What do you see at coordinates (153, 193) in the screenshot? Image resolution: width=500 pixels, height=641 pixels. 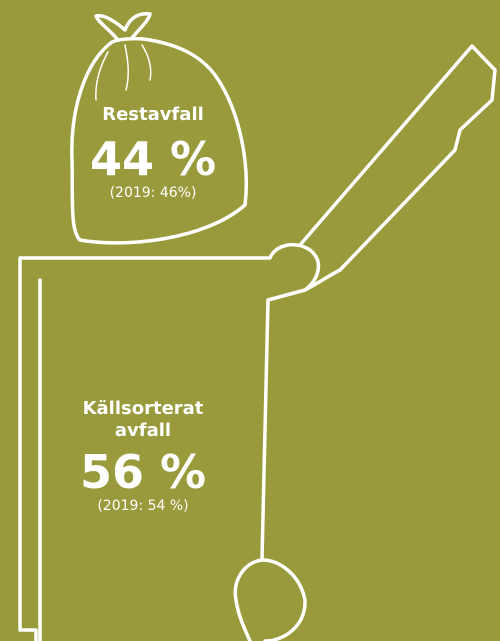 I see `bag-previous: (2019: 46%)` at bounding box center [153, 193].